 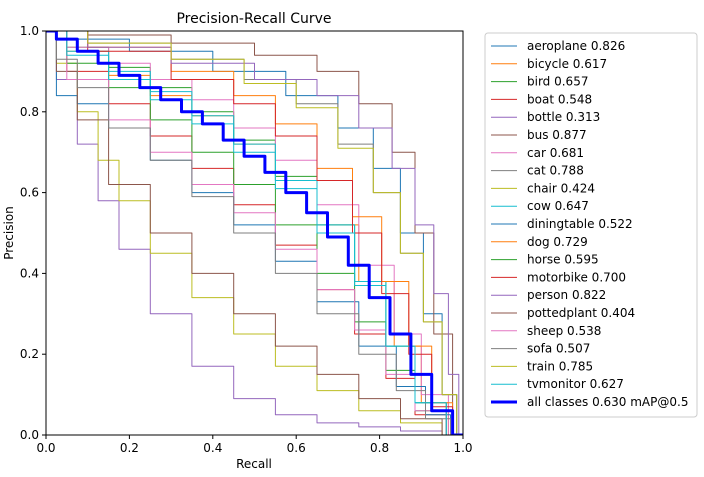 I want to click on legend-label-17: sofa 0.507, so click(x=558, y=349).